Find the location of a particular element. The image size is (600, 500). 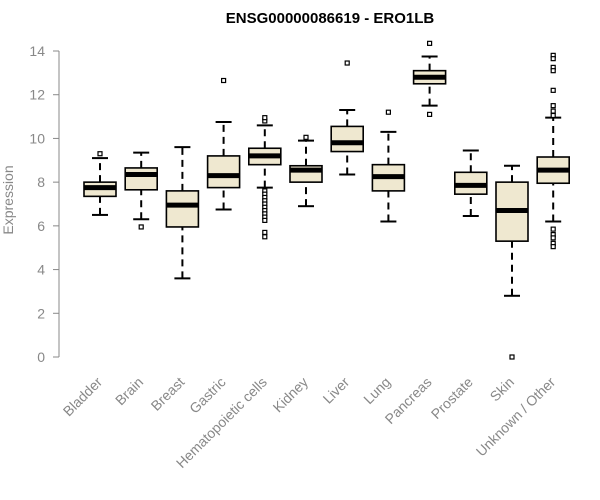

category-label: Bladder is located at coordinates (83, 397).